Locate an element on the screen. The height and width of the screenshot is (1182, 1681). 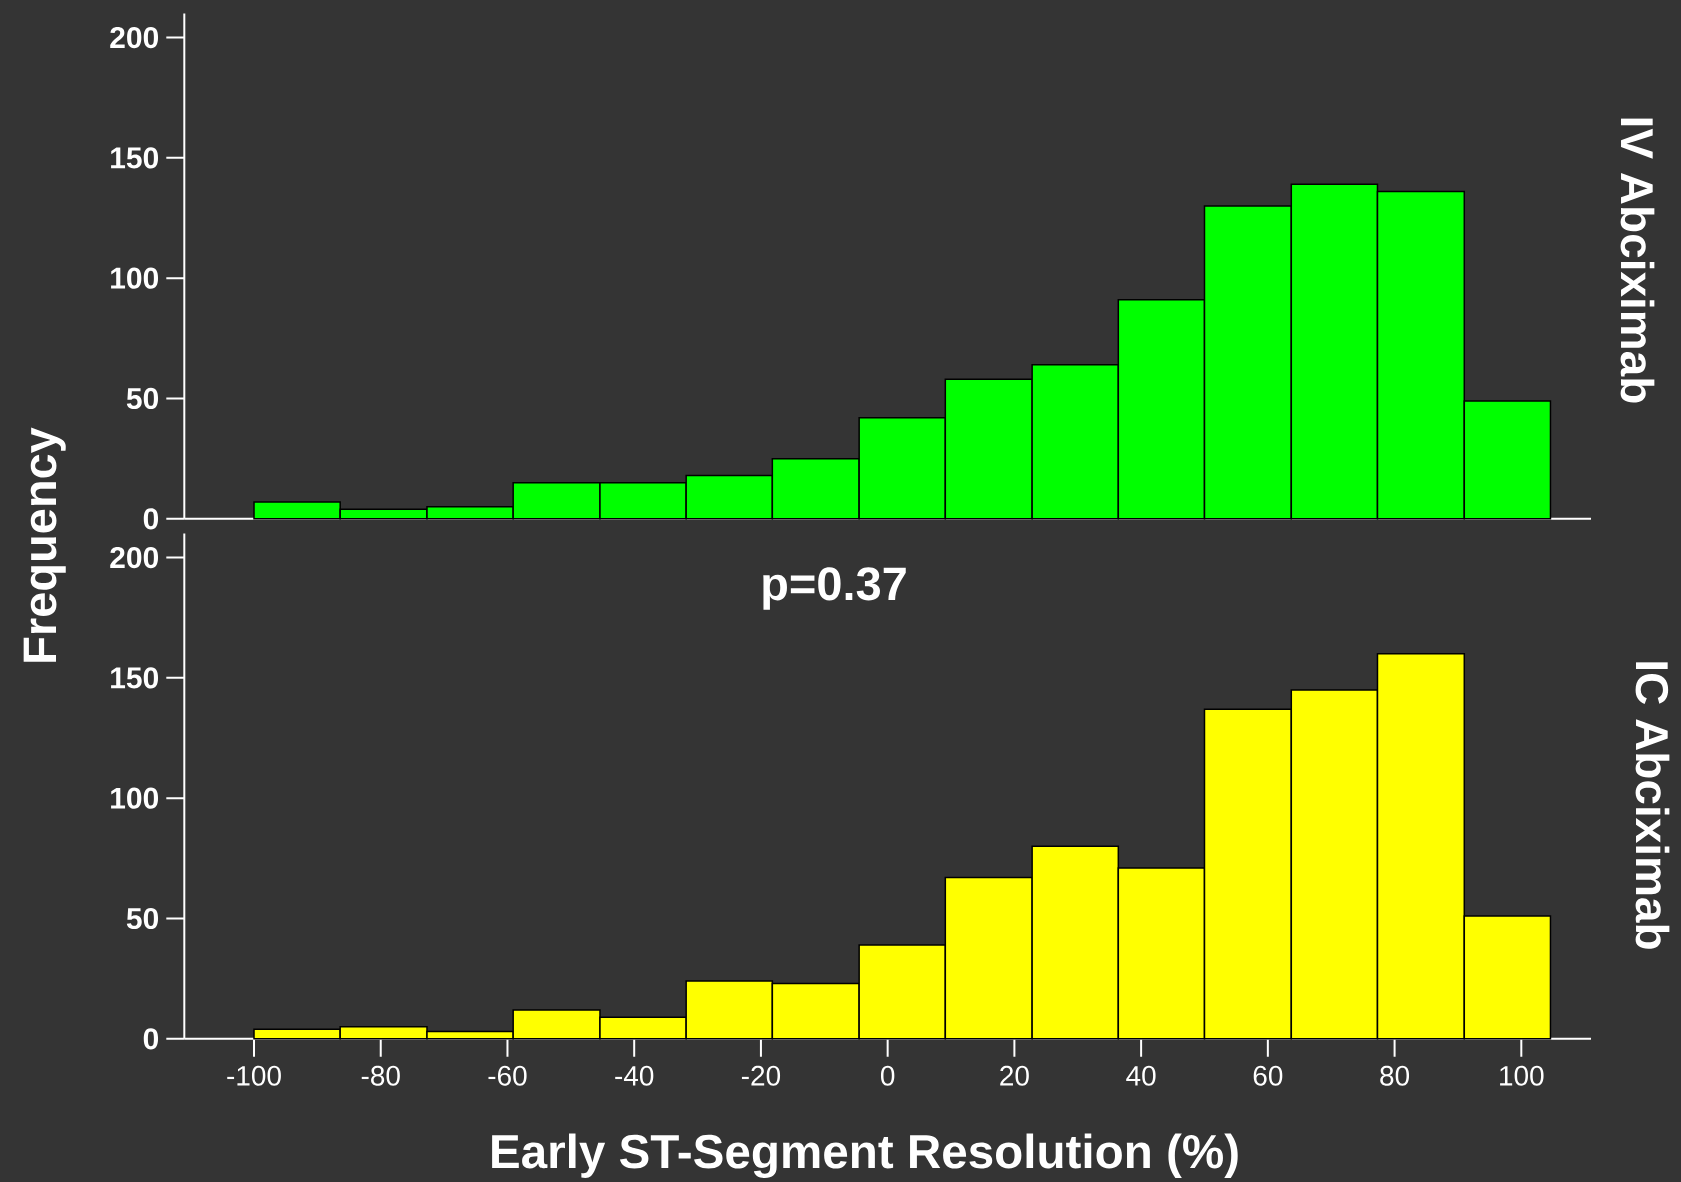
y-axis-title: Frequency is located at coordinates (44, 544).